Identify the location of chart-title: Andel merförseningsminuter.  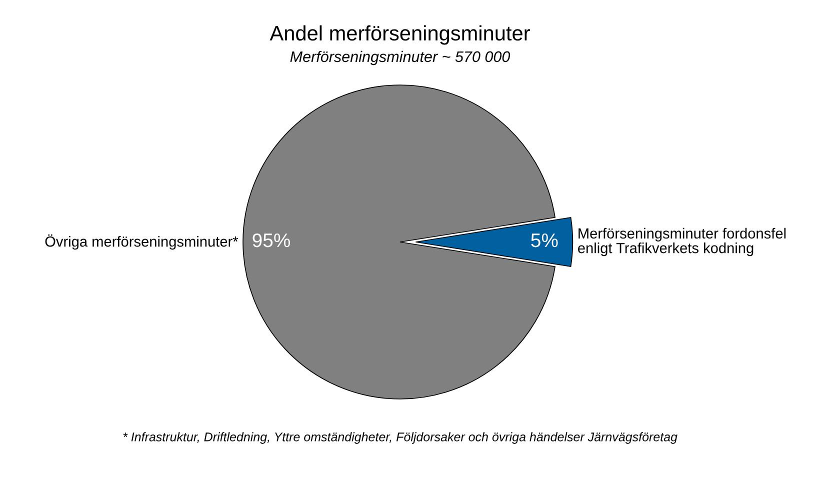
(400, 35).